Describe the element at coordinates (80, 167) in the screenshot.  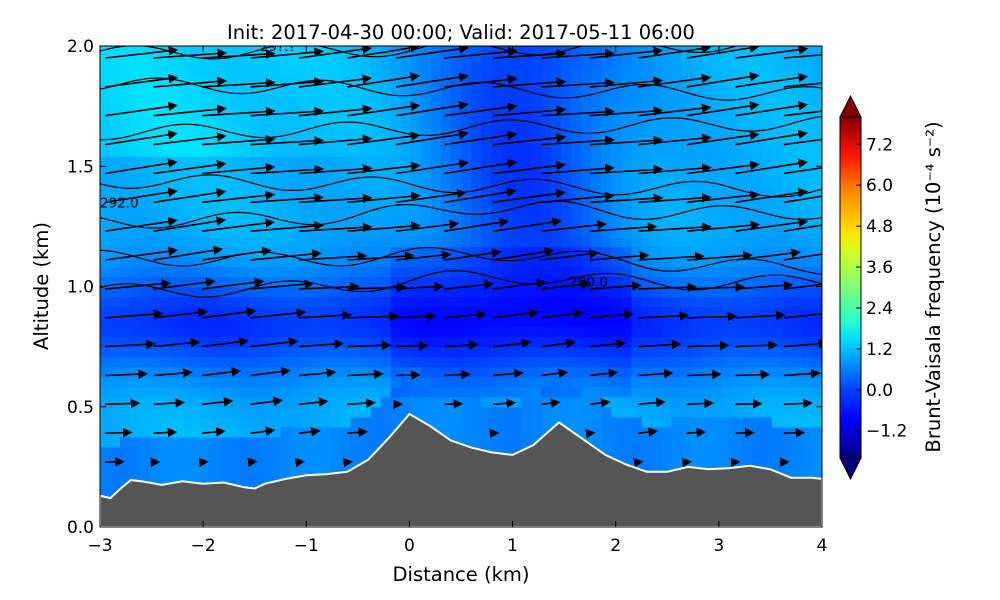
I see `y-tick-label: 1.5` at that location.